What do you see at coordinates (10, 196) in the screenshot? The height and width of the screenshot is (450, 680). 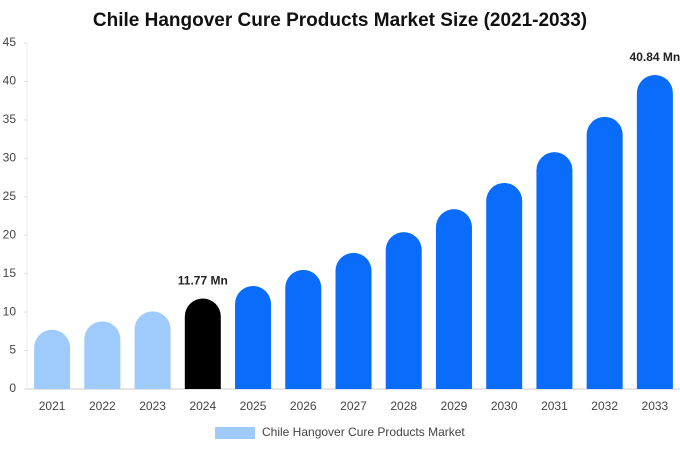 I see `y-tick-label: 25` at bounding box center [10, 196].